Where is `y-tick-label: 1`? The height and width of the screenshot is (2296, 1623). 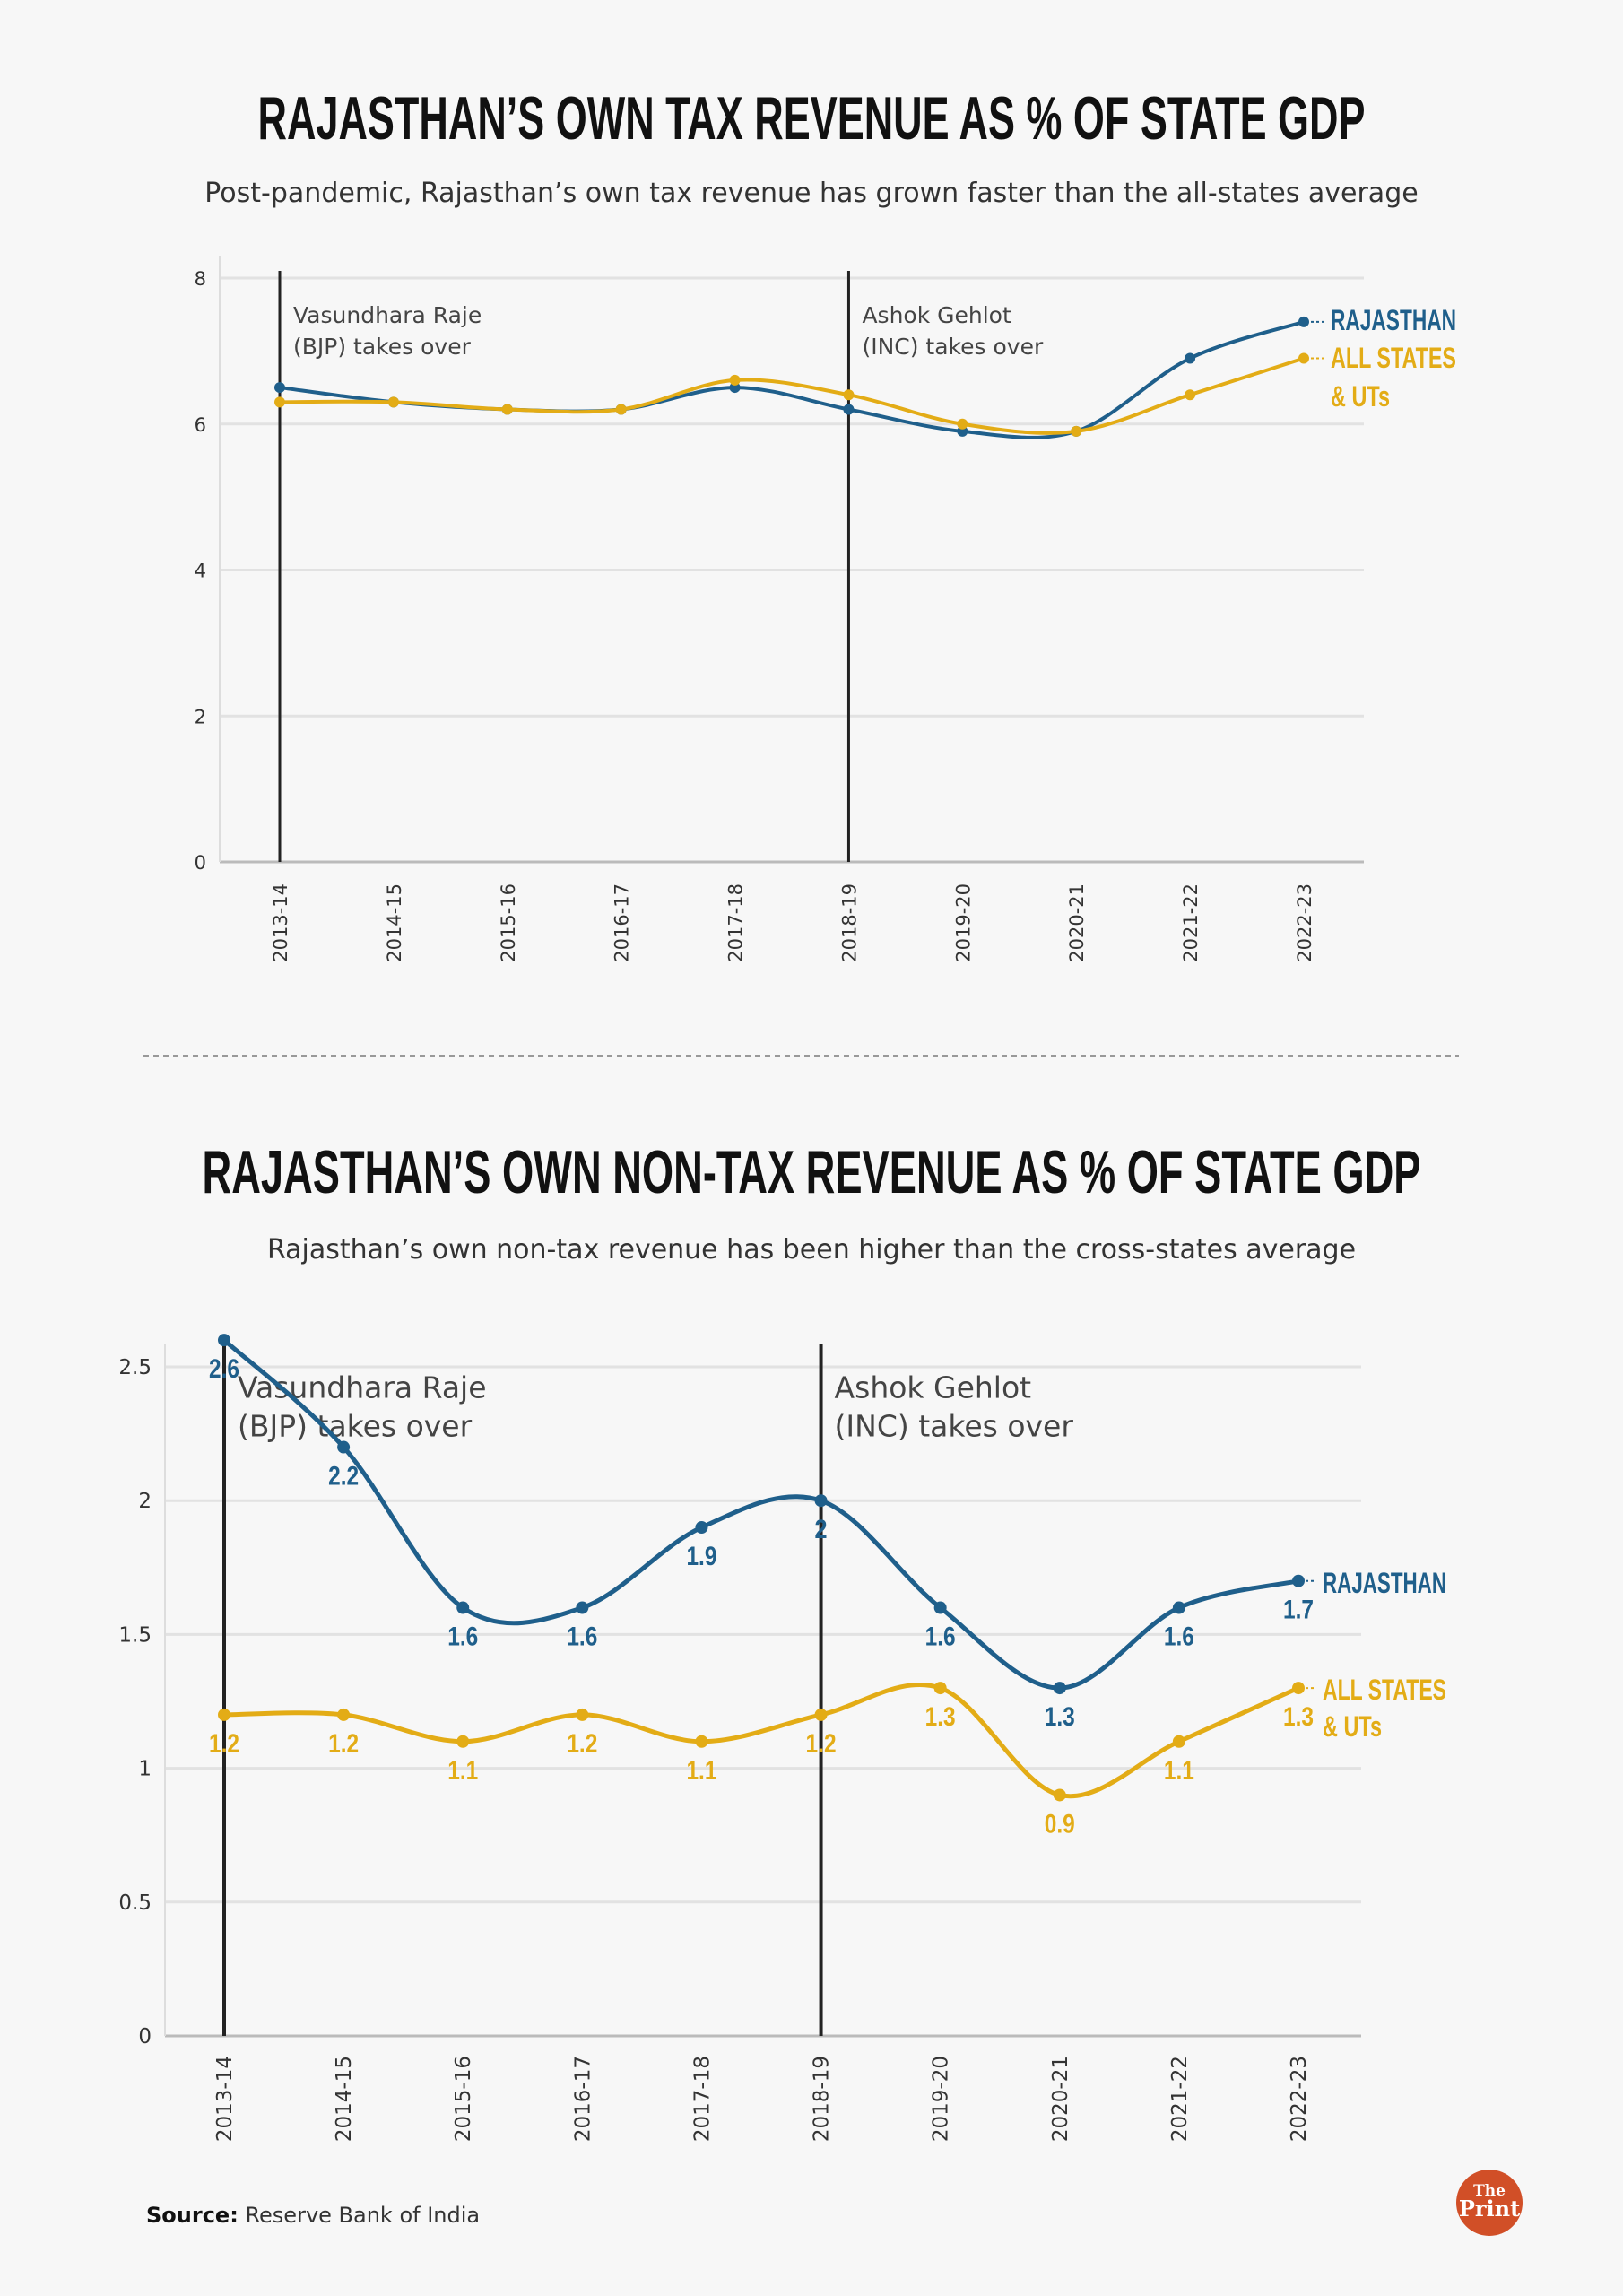 y-tick-label: 1 is located at coordinates (145, 1769).